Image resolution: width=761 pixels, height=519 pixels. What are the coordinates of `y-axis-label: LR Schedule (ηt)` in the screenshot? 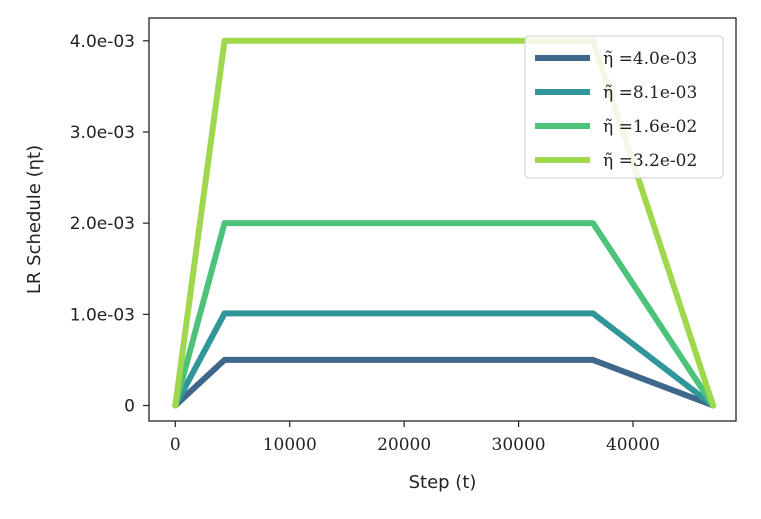 It's located at (34, 219).